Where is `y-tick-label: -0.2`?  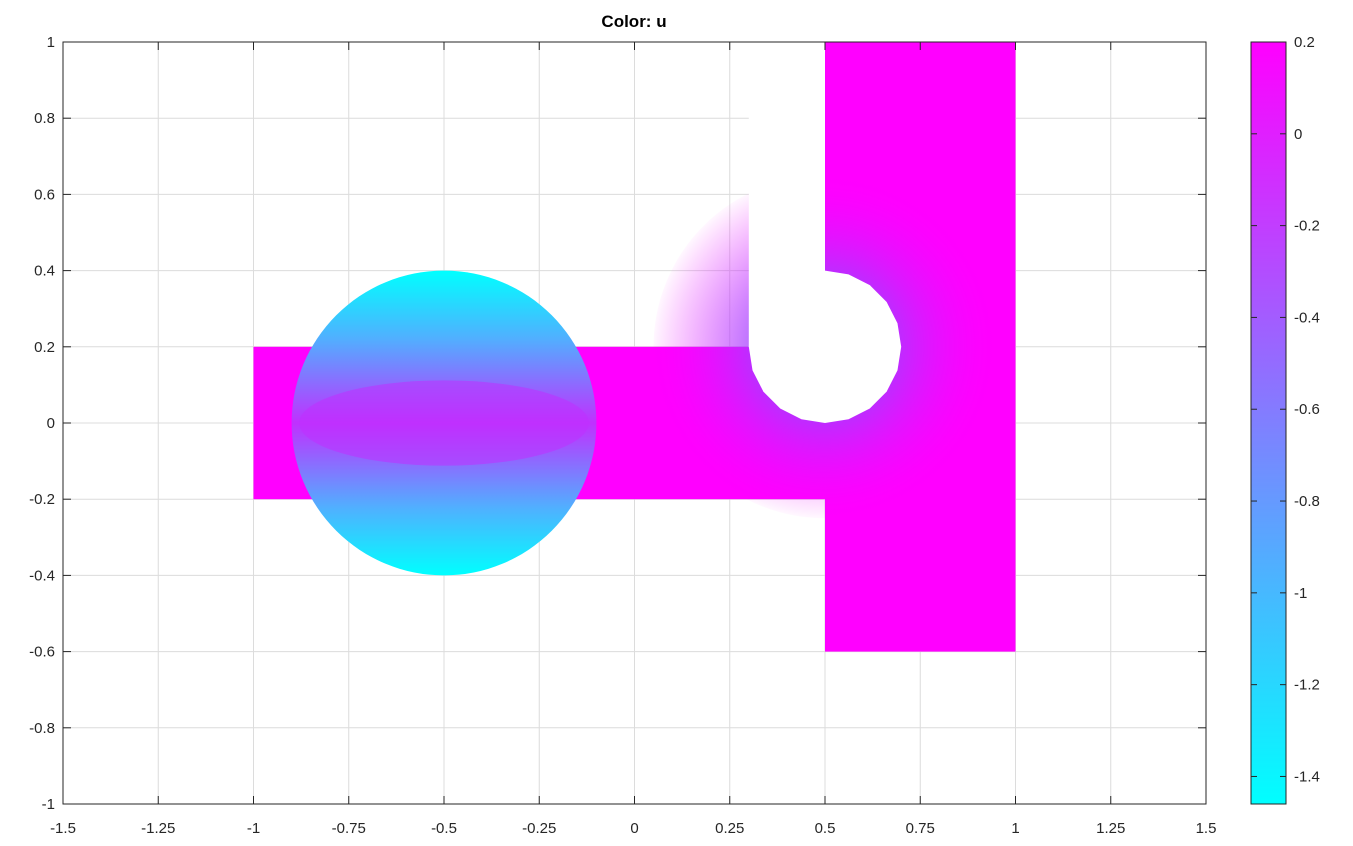 y-tick-label: -0.2 is located at coordinates (42, 499).